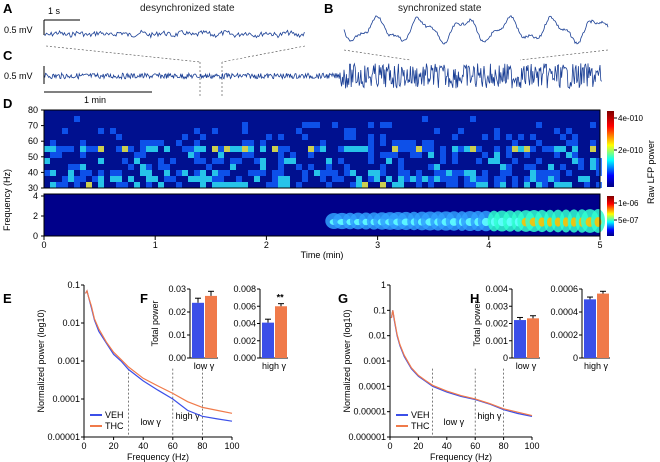 The width and height of the screenshot is (660, 462). I want to click on spec-low-ytick: 2, so click(35, 216).